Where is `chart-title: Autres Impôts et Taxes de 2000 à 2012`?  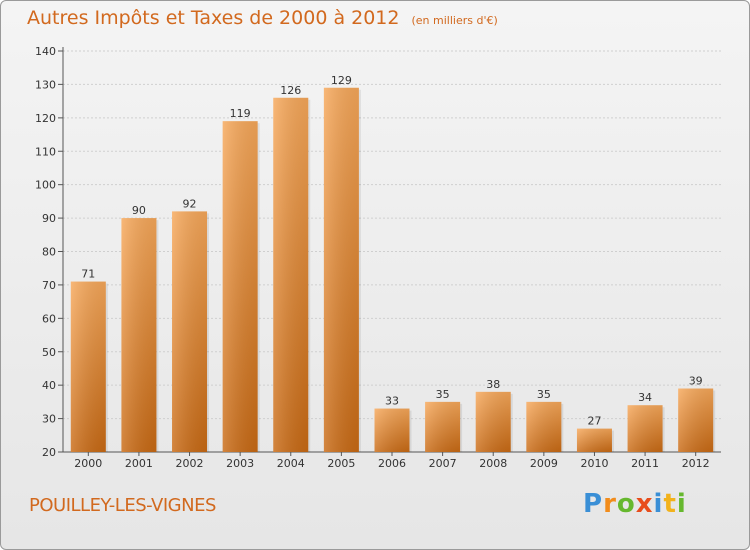
chart-title: Autres Impôts et Taxes de 2000 à 2012 is located at coordinates (213, 18).